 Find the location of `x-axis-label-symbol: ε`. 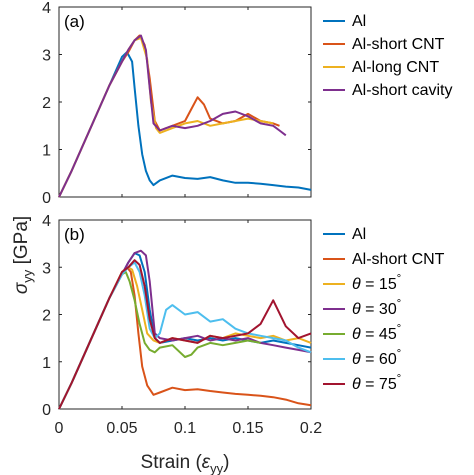

x-axis-label-symbol: ε is located at coordinates (206, 462).